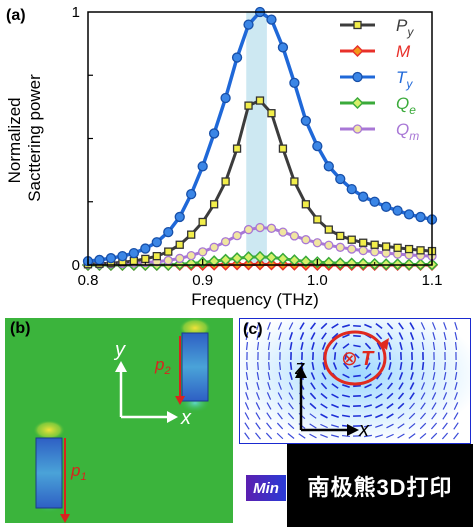 The image size is (473, 527). What do you see at coordinates (162, 366) in the screenshot?
I see `p2-label: p2` at bounding box center [162, 366].